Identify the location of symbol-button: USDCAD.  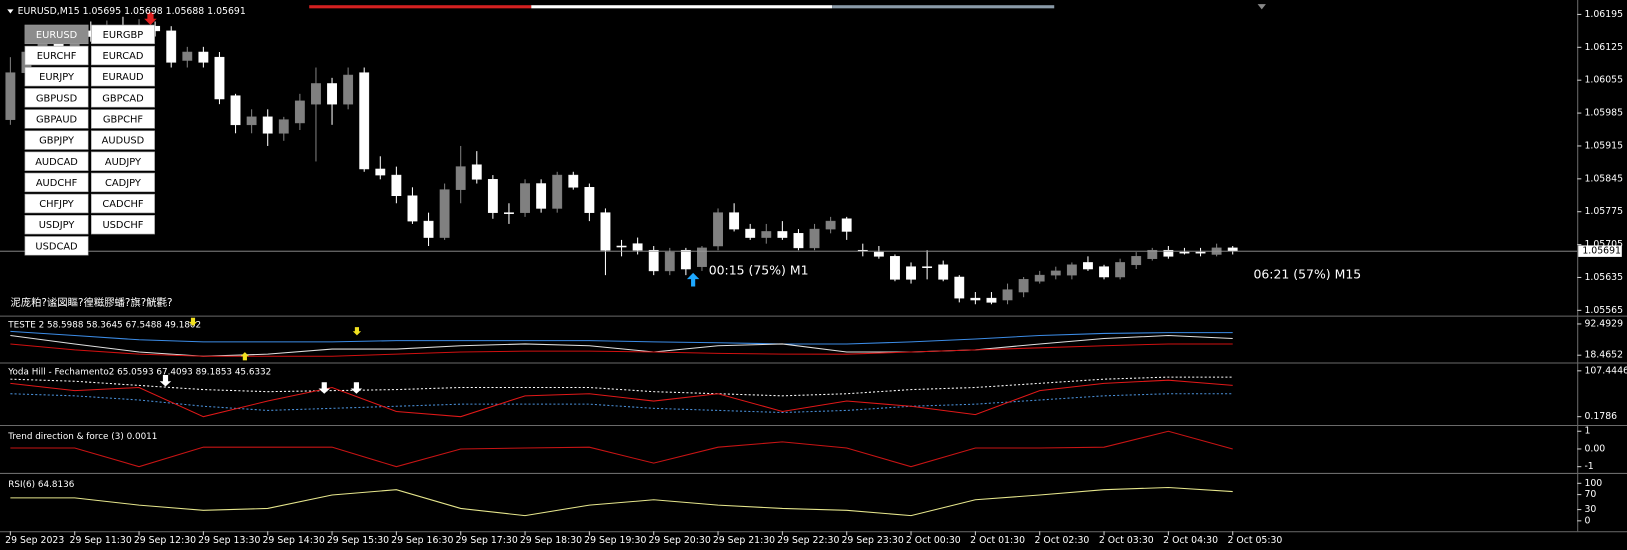
(56, 246).